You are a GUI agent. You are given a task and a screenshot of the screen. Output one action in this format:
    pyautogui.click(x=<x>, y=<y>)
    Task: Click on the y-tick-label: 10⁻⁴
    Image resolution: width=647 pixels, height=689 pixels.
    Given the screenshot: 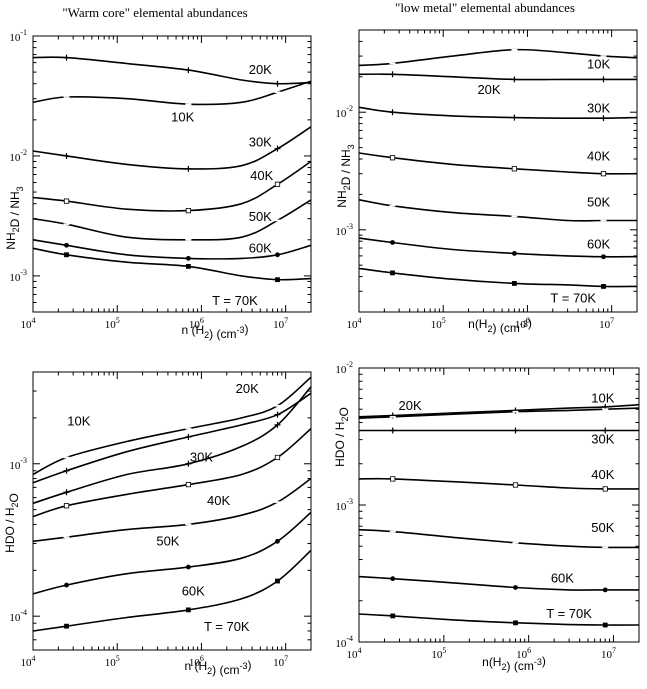 What is the action you would take?
    pyautogui.click(x=344, y=642)
    